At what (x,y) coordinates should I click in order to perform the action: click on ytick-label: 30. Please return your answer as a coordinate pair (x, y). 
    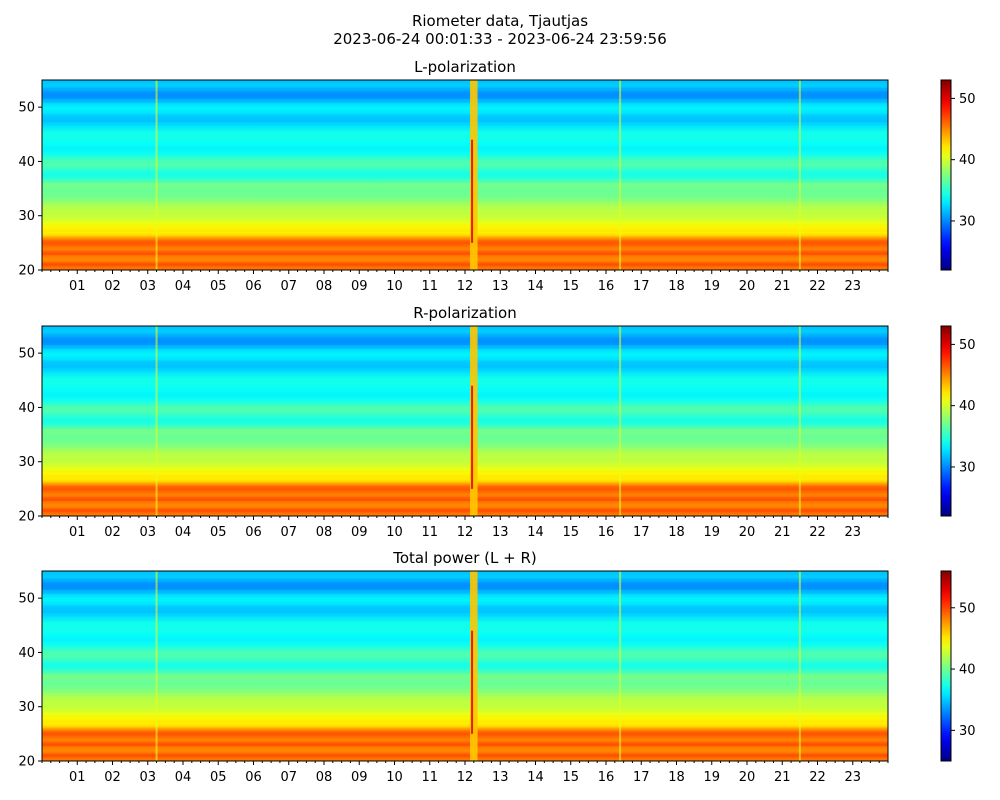
    Looking at the image, I should click on (26, 216).